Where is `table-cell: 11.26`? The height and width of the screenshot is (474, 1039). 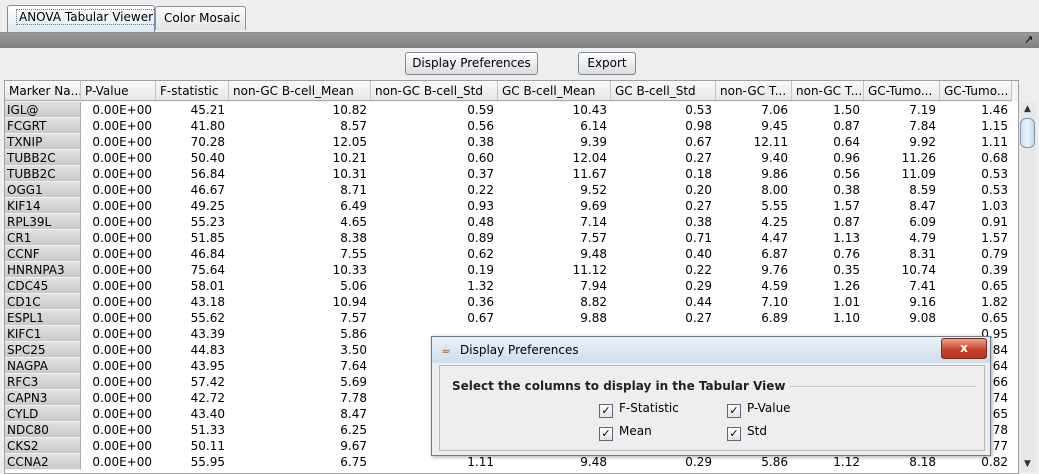
table-cell: 11.26 is located at coordinates (918, 158).